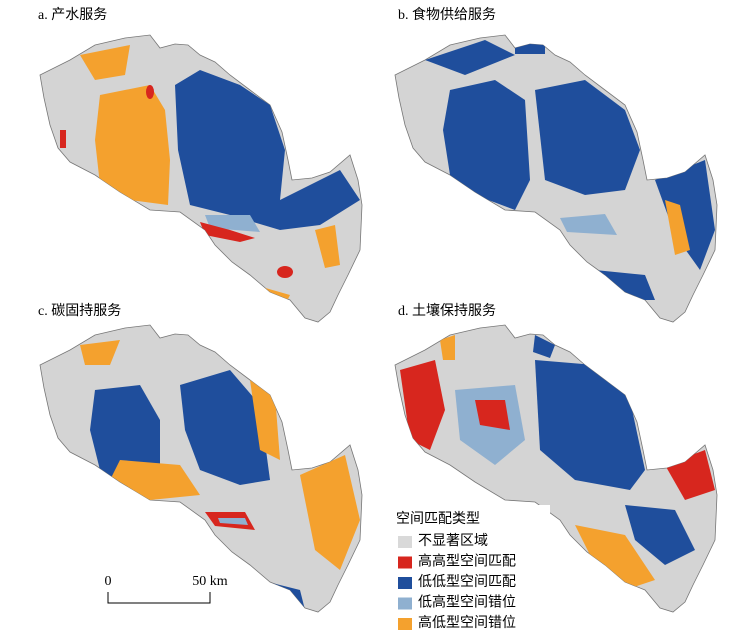 The image size is (751, 634). I want to click on legend-label: 低低型空间匹配, so click(467, 582).